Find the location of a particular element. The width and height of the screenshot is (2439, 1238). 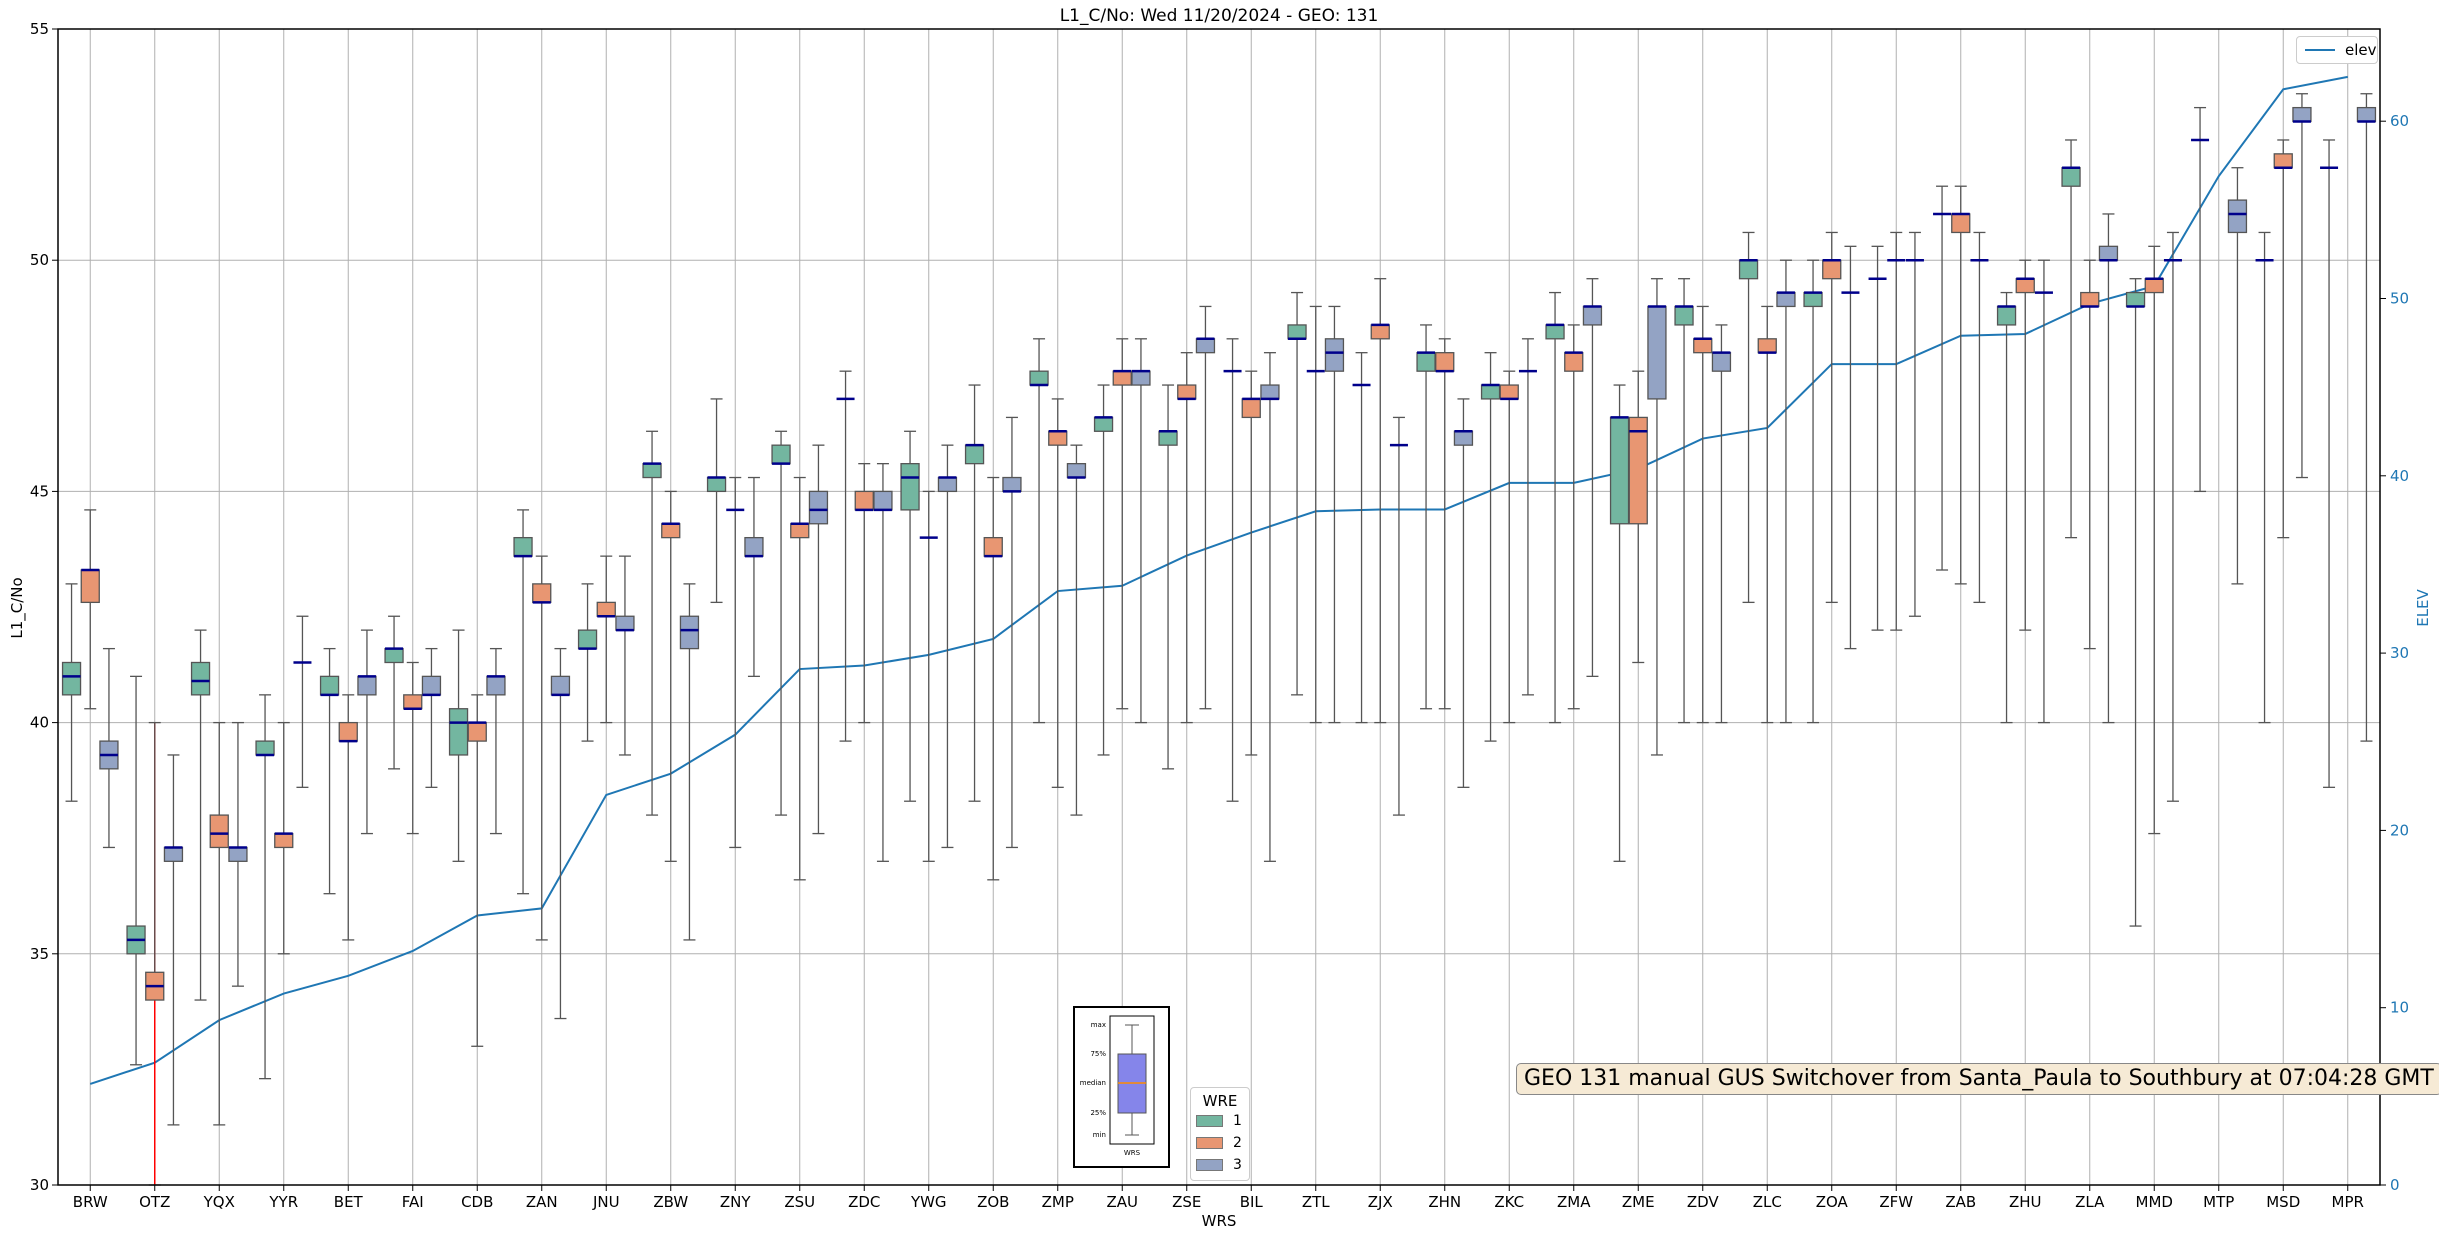

box-ZME-wre3 is located at coordinates (1657, 517).